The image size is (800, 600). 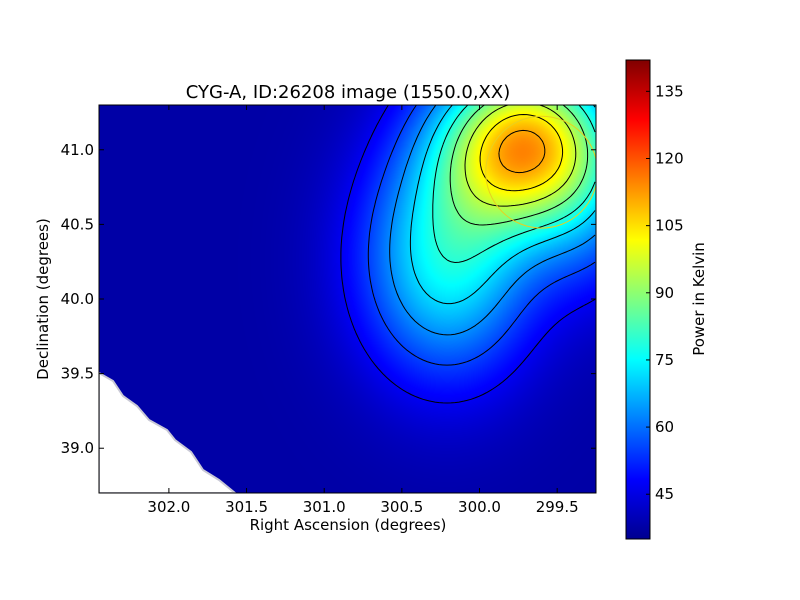 I want to click on y-tick-label: 40.5, so click(x=77, y=224).